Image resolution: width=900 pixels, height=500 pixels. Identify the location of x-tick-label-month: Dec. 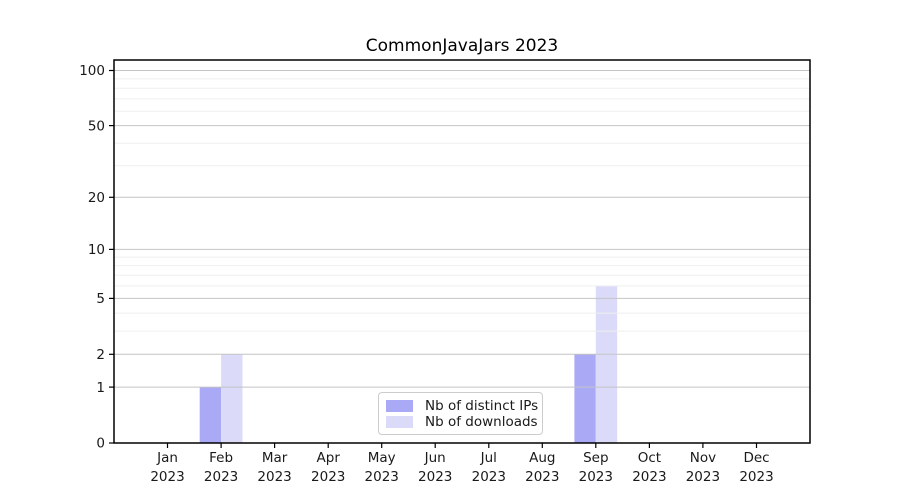
(756, 458).